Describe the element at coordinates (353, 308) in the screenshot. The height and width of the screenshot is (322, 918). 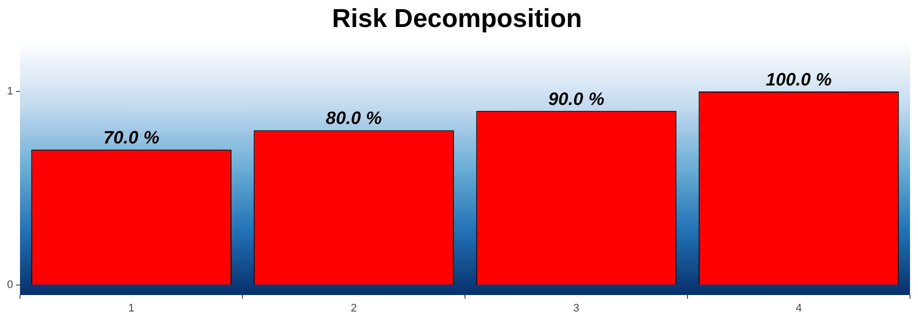
I see `x-tick-label: 2` at that location.